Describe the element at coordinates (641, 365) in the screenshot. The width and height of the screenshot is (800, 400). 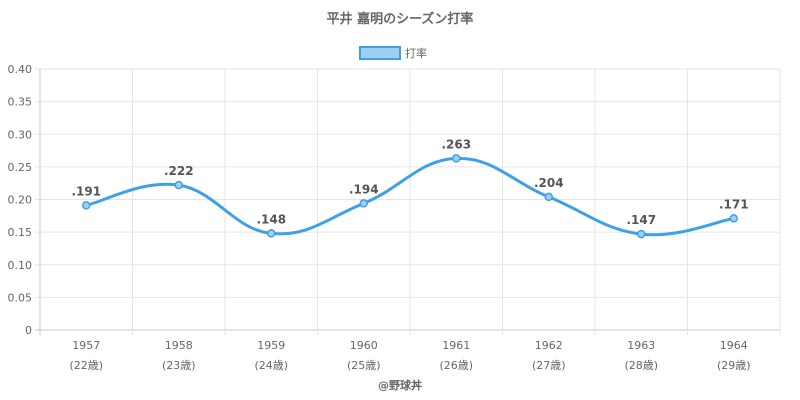
I see `x-tick-sublabel: (28歳)` at that location.